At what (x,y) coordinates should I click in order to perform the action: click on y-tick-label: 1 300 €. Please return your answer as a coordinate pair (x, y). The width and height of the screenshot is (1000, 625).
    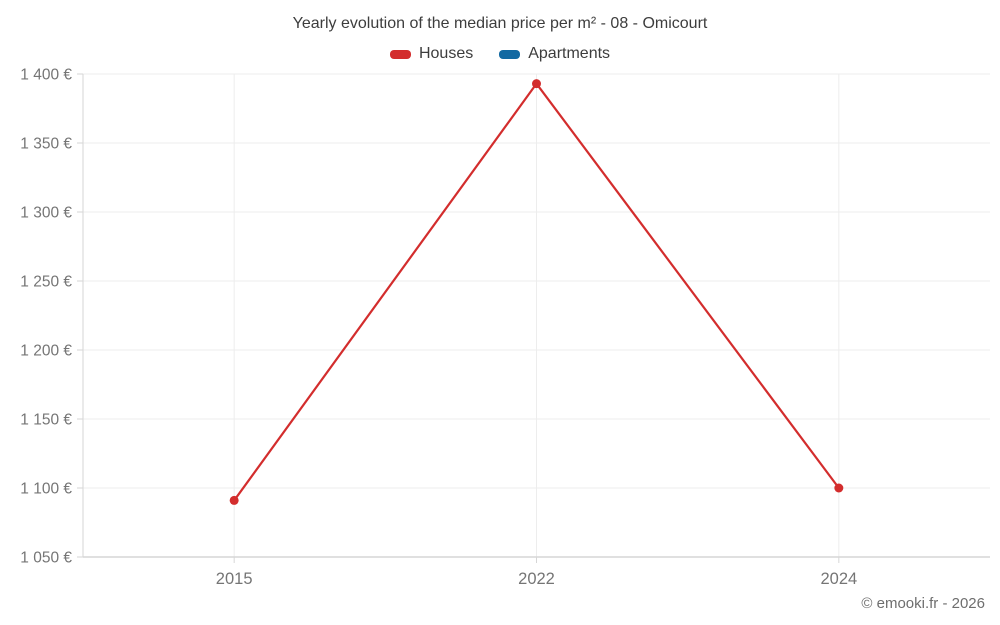
    Looking at the image, I should click on (46, 213).